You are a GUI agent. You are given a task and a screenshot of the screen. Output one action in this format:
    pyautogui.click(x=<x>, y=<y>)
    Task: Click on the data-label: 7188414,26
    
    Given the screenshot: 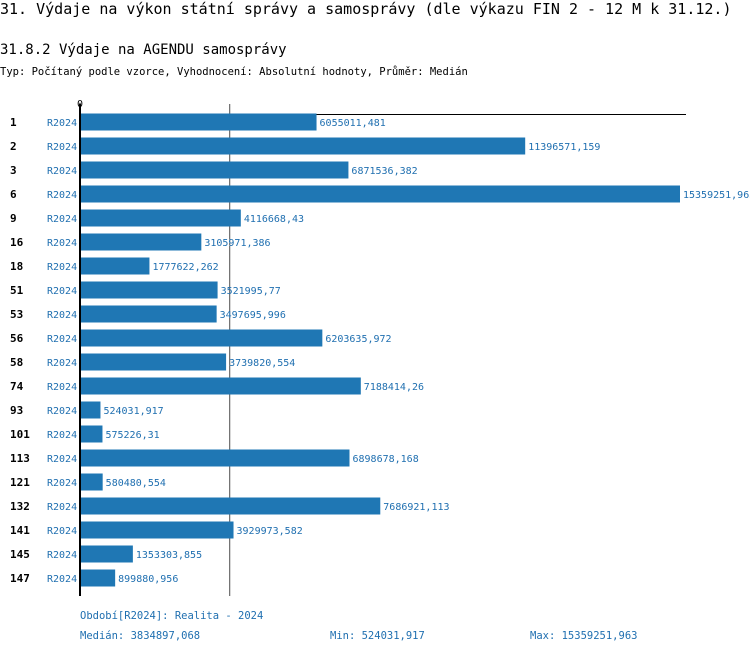 What is the action you would take?
    pyautogui.click(x=394, y=387)
    